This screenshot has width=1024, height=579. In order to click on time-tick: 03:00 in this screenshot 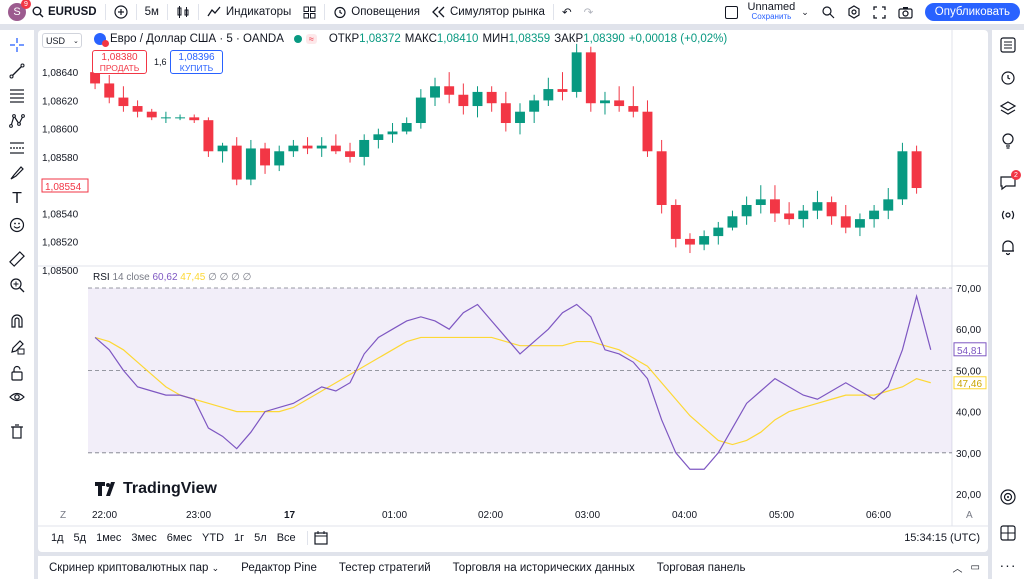, I will do `click(587, 515)`.